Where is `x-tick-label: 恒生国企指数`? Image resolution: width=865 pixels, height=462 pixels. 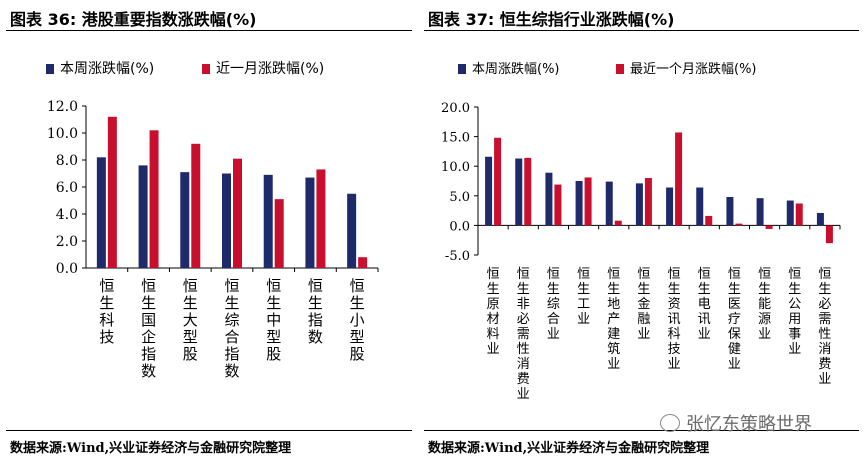
x-tick-label: 恒生国企指数 is located at coordinates (148, 328).